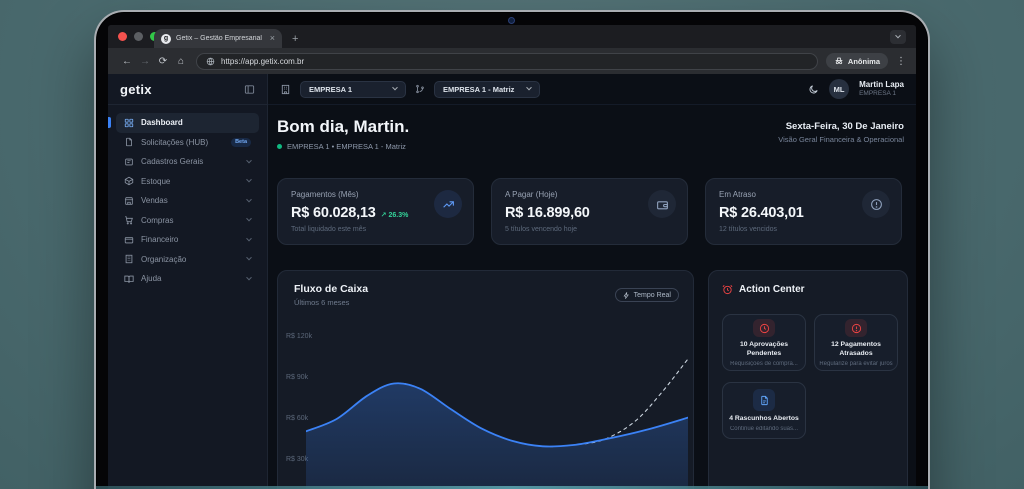 This screenshot has width=1024, height=489. I want to click on sidebar-item-solicitacoes: Solicitações (HUB) Beta, so click(187, 143).